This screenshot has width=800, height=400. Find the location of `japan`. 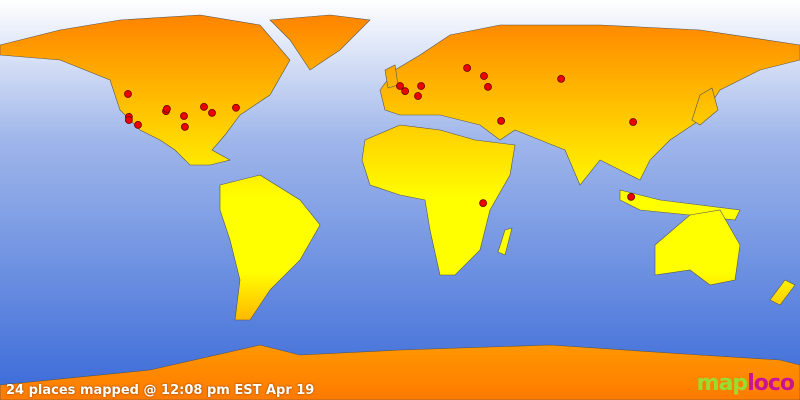

japan is located at coordinates (705, 106).